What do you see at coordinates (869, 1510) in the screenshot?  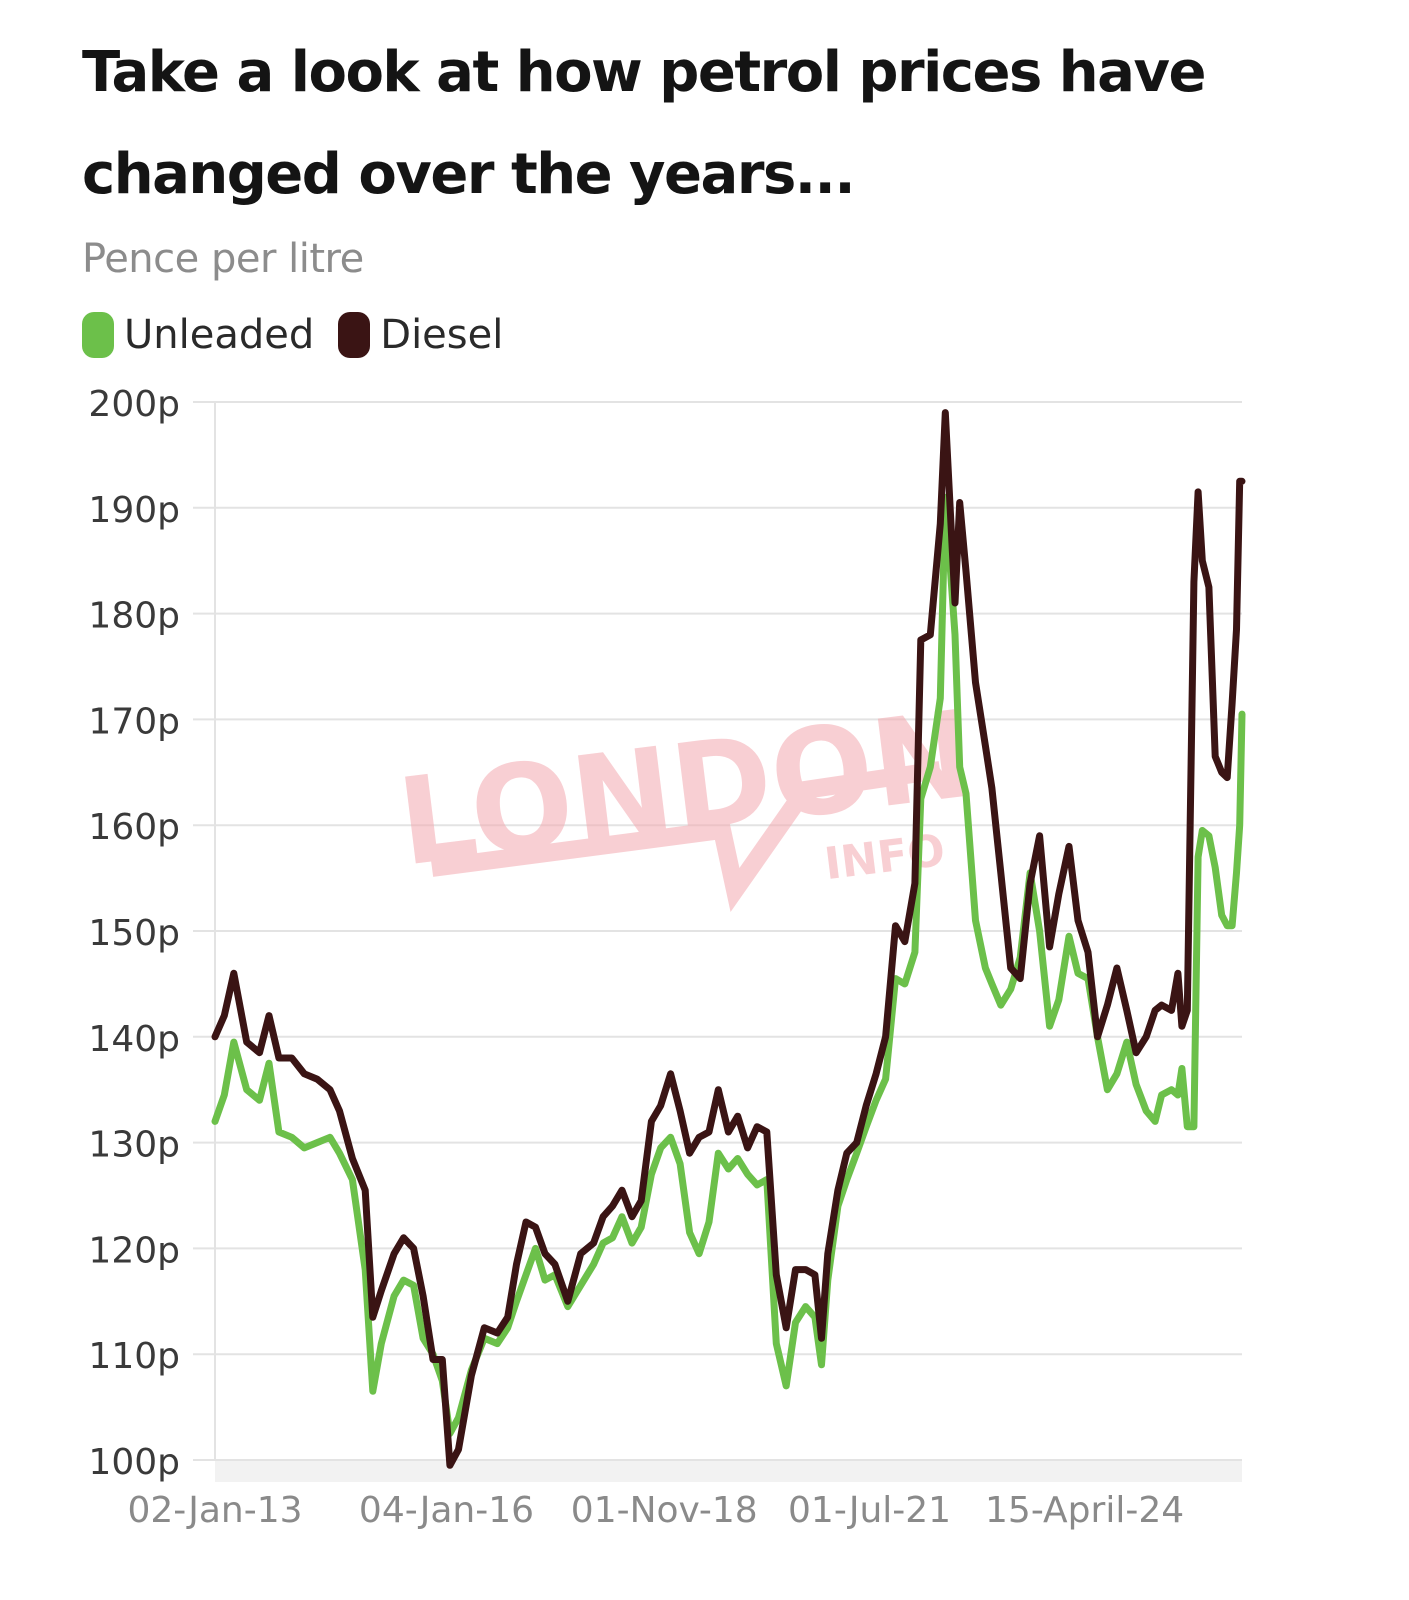 I see `x-tick-label: 01-Jul-21` at bounding box center [869, 1510].